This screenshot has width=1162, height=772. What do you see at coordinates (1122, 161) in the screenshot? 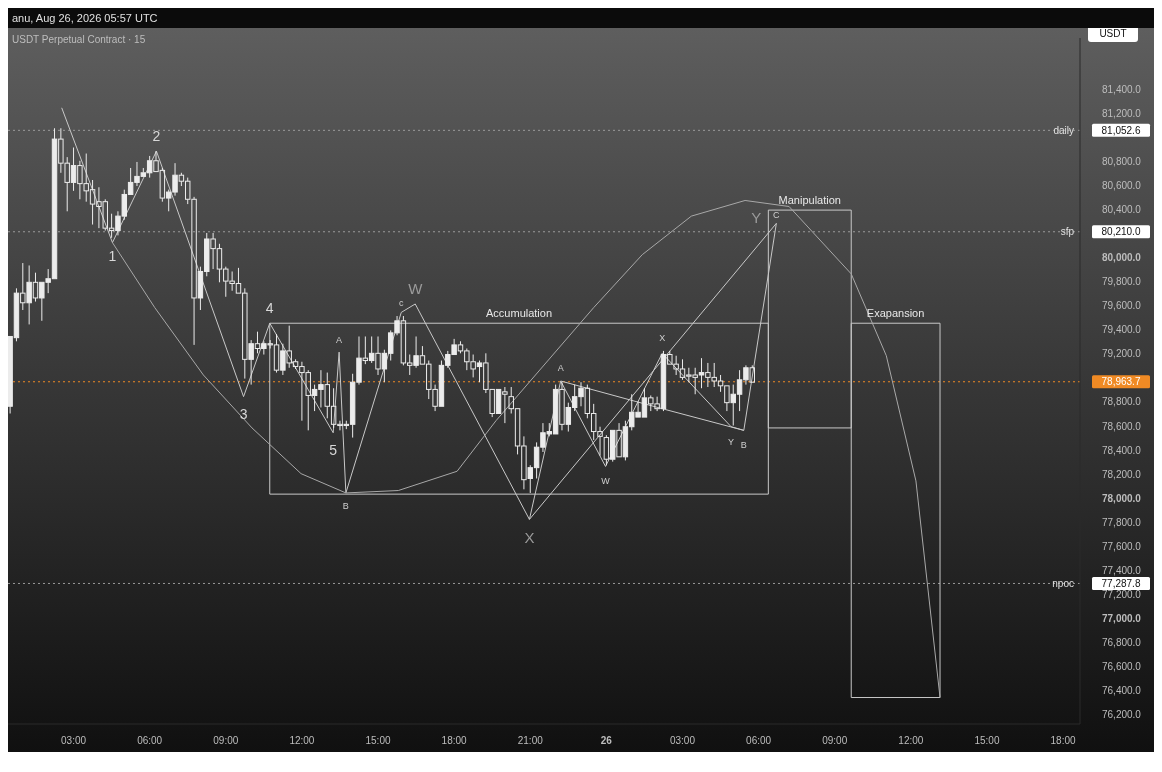
I see `y-tick-label: 80,800.0` at bounding box center [1122, 161].